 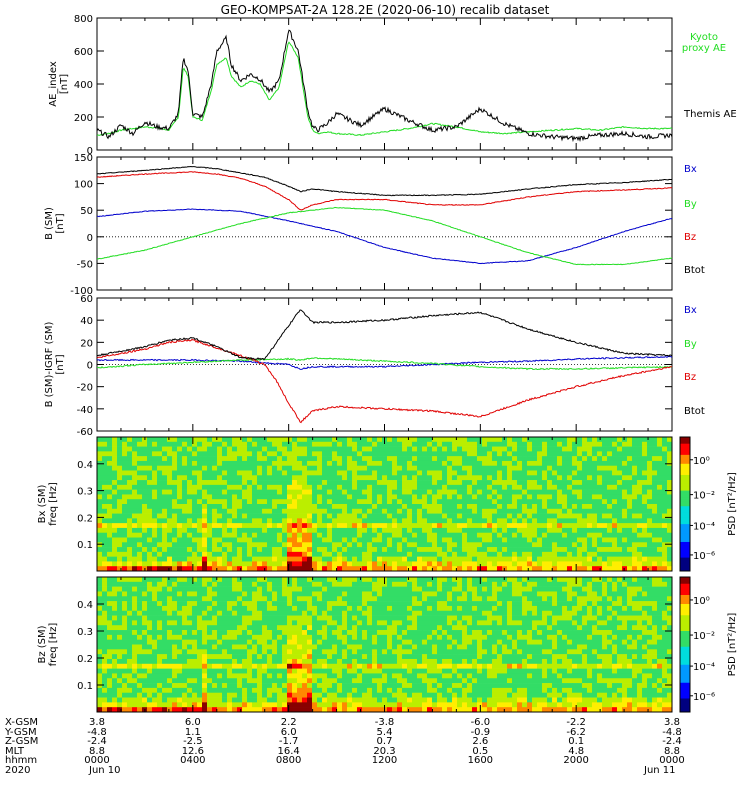 What do you see at coordinates (690, 169) in the screenshot?
I see `legend-label: Bx` at bounding box center [690, 169].